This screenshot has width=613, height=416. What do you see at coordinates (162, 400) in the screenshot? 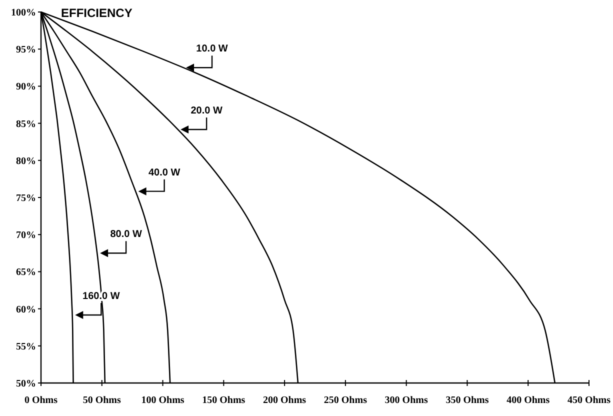
I see `x-tick-label: 100 Ohms` at bounding box center [162, 400].